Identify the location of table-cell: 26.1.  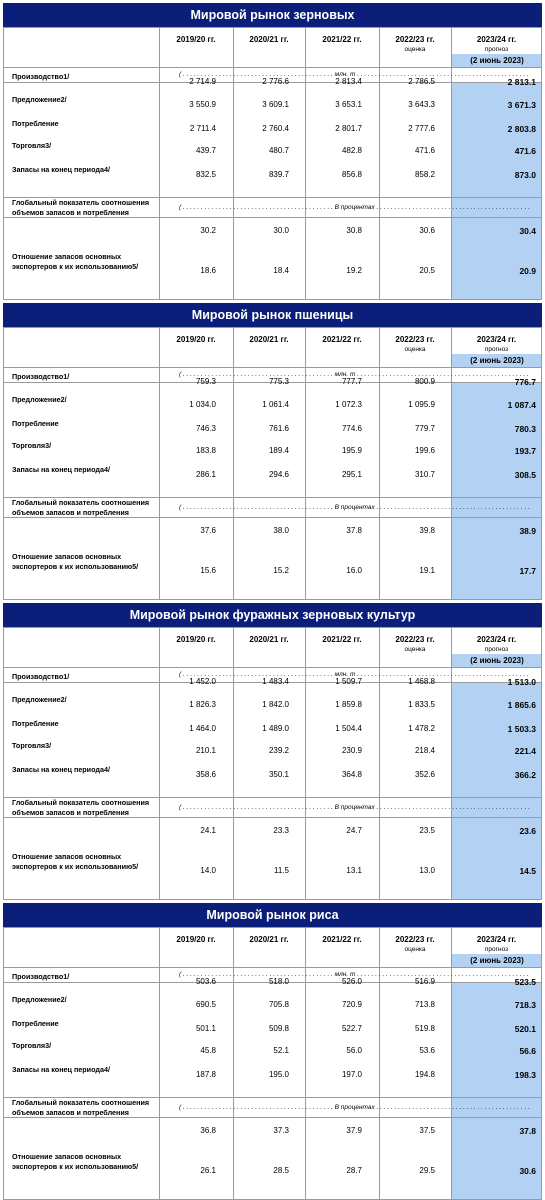
(208, 1170).